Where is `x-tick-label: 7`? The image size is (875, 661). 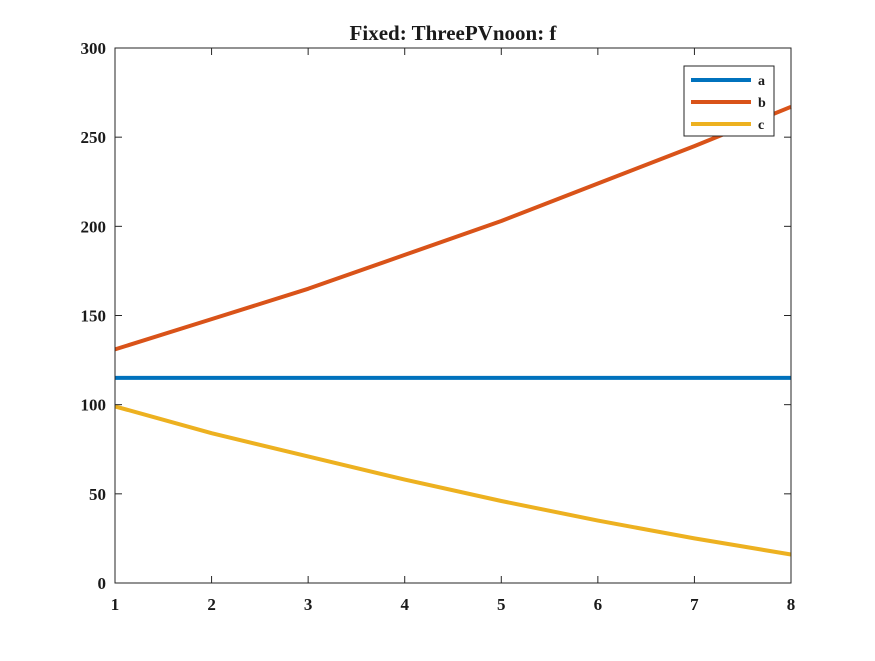
x-tick-label: 7 is located at coordinates (694, 604).